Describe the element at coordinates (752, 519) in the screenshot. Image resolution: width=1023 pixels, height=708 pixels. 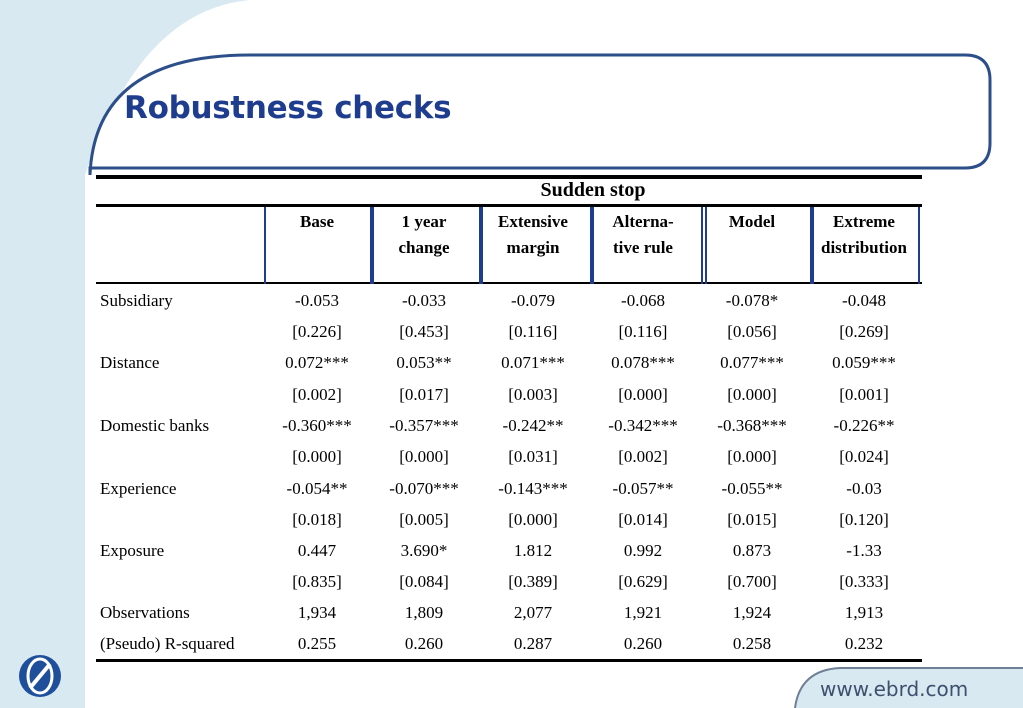
I see `table-cell: [0.015]` at that location.